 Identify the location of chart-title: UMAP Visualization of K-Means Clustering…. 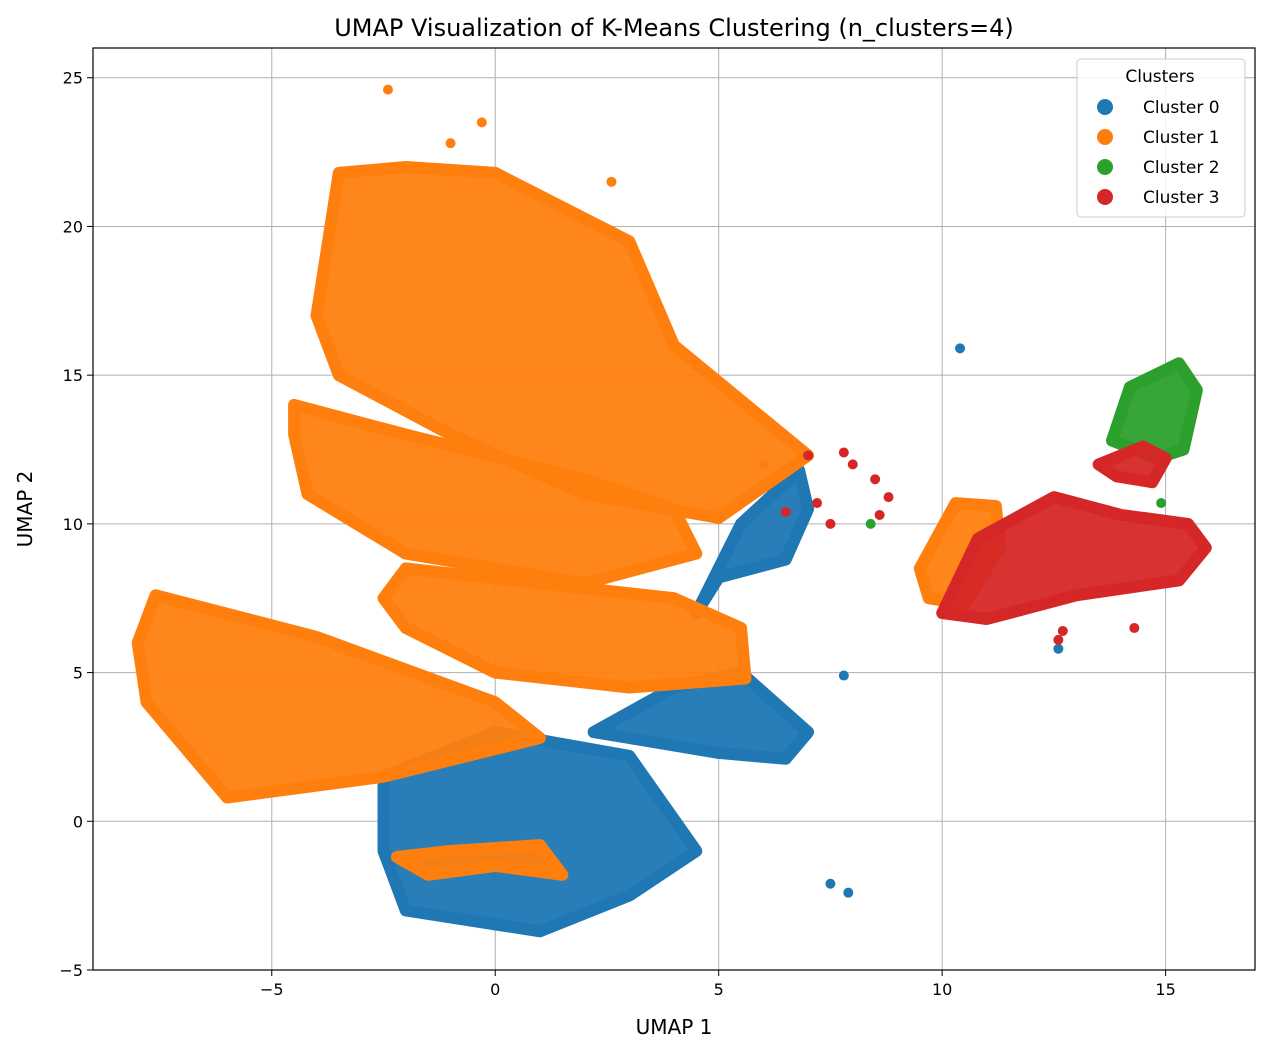
(674, 28).